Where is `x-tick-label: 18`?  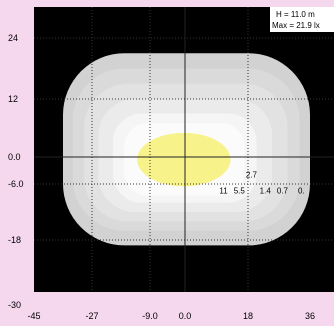 x-tick-label: 18 is located at coordinates (248, 316).